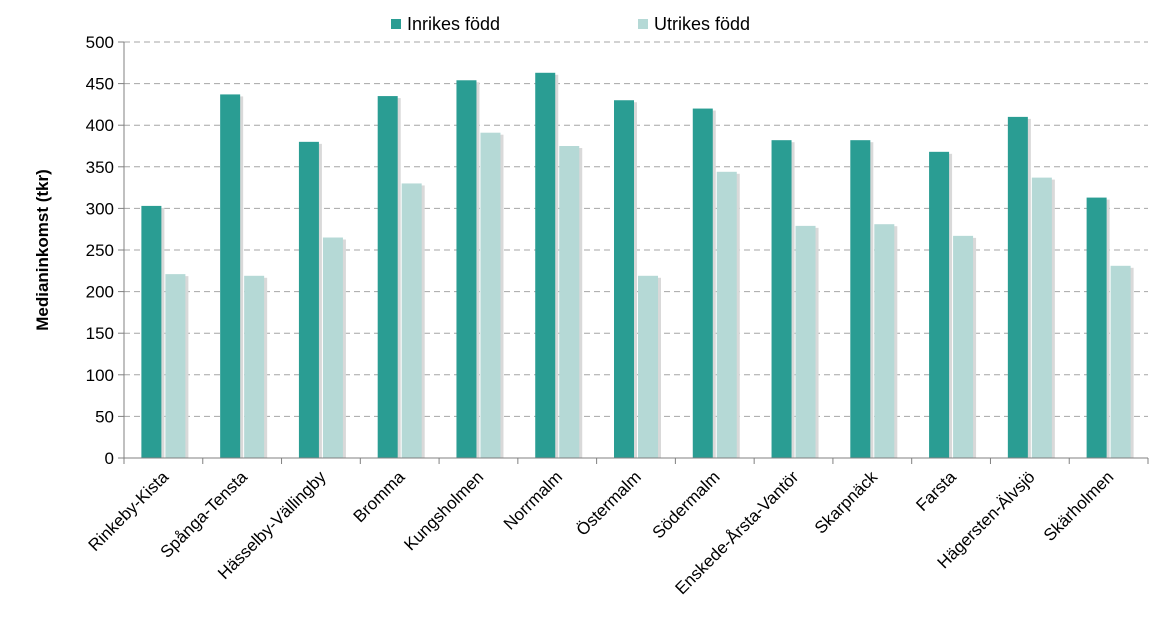 This screenshot has height=636, width=1159. Describe the element at coordinates (100, 250) in the screenshot. I see `y-tick-label: 250` at that location.